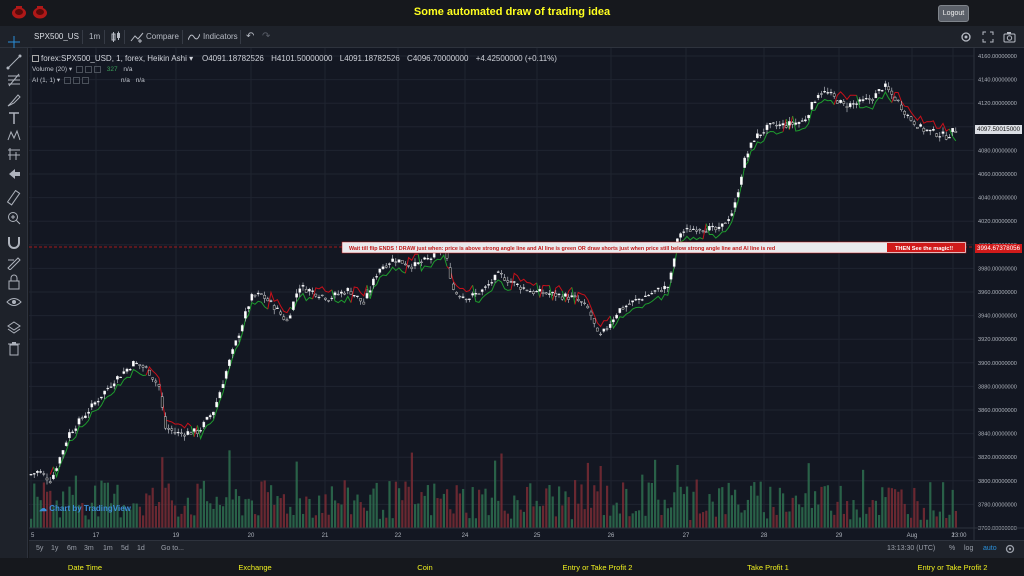 The image size is (1024, 576). What do you see at coordinates (40, 548) in the screenshot?
I see `range-5y: 5y` at bounding box center [40, 548].